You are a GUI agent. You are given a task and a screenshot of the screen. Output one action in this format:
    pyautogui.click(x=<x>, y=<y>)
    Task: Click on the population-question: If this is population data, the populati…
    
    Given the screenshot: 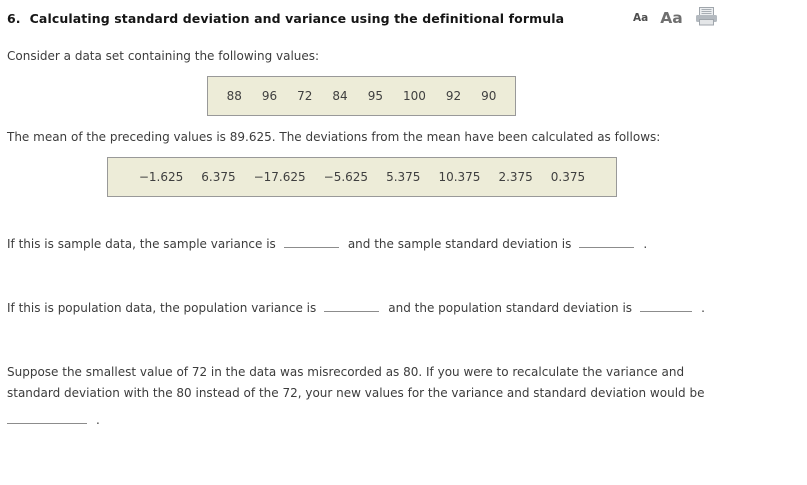 What is the action you would take?
    pyautogui.click(x=356, y=307)
    